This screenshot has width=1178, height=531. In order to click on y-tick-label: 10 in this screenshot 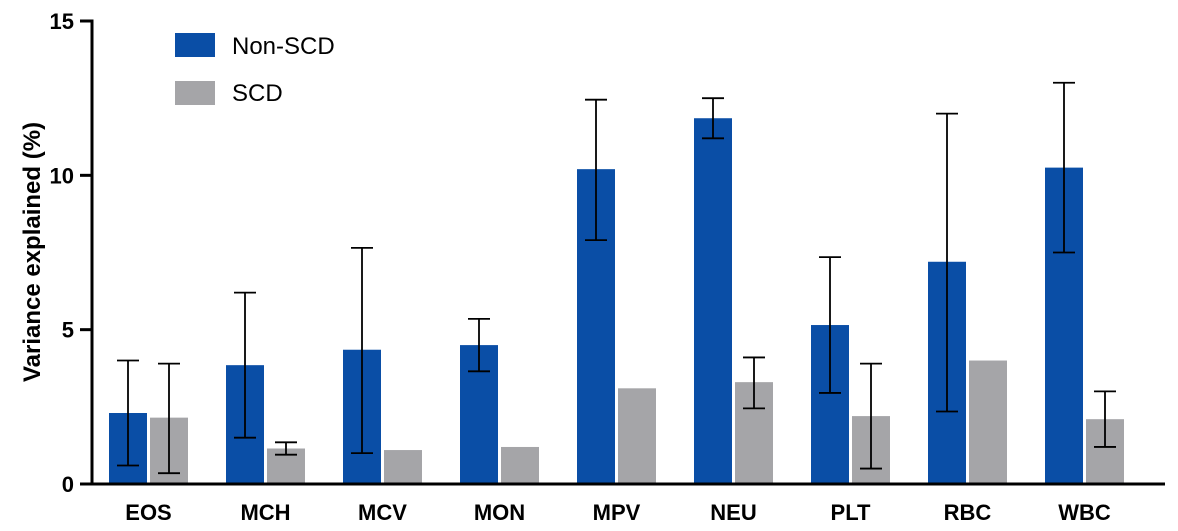, I will do `click(62, 175)`.